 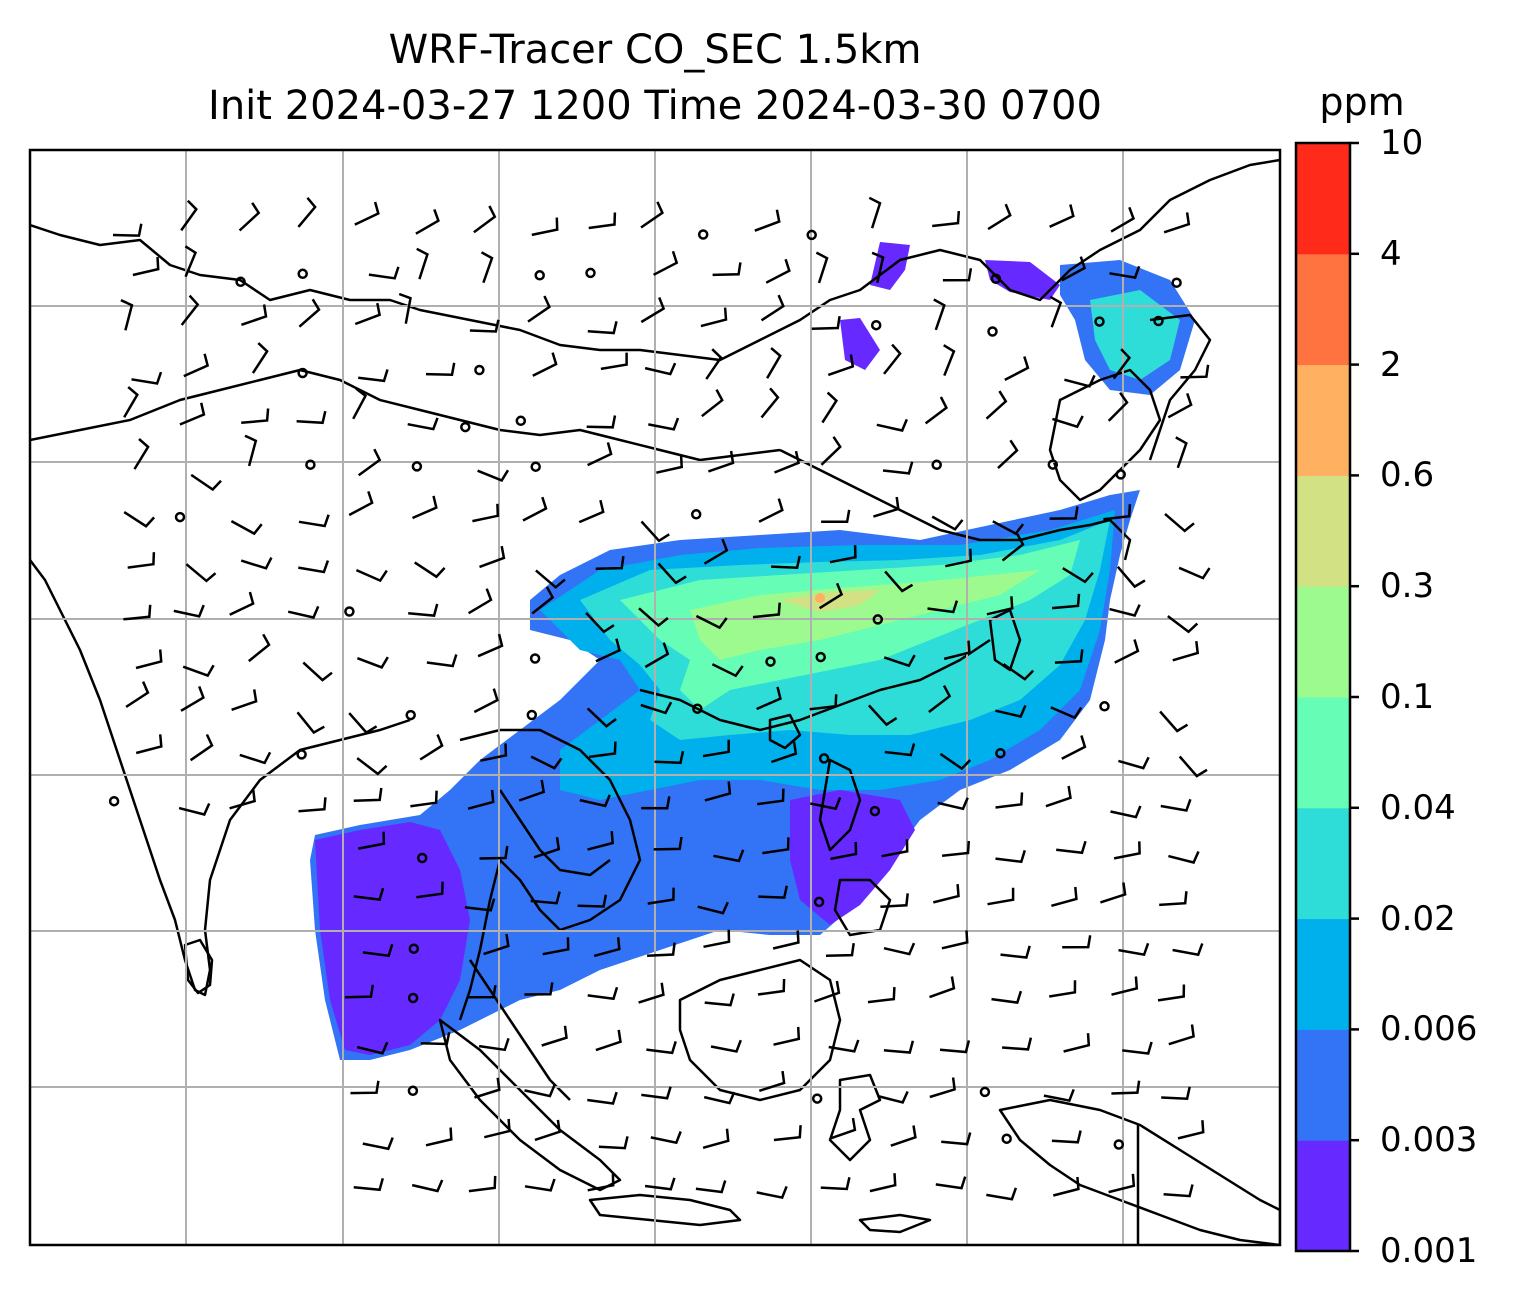 I want to click on chart-title-line1: WRF-Tracer CO_SEC 1.5km, so click(x=655, y=50).